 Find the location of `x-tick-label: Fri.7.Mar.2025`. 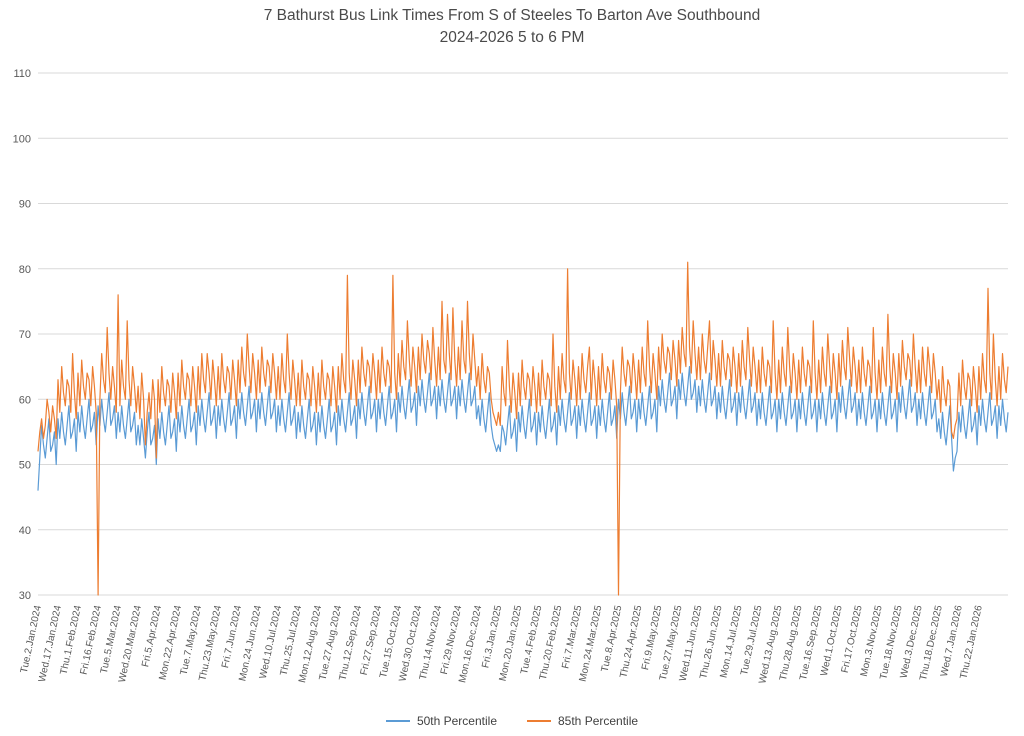

x-tick-label: Fri.7.Mar.2025 is located at coordinates (572, 637).